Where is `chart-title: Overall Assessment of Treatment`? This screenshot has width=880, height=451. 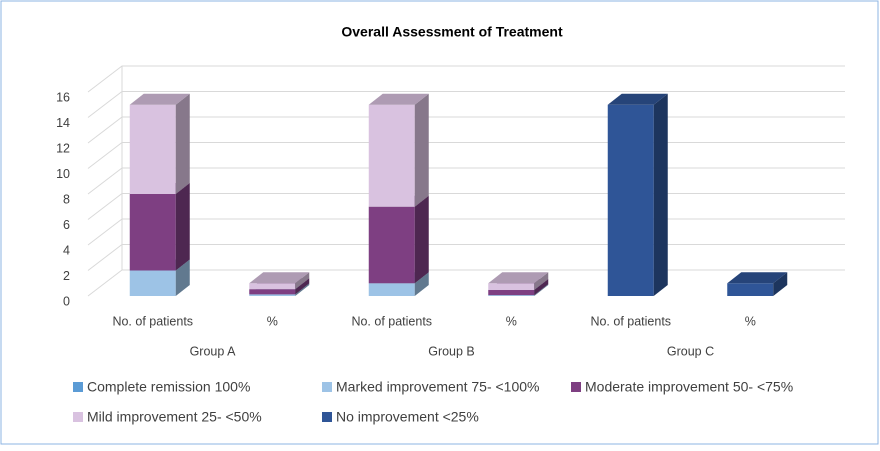
chart-title: Overall Assessment of Treatment is located at coordinates (452, 32).